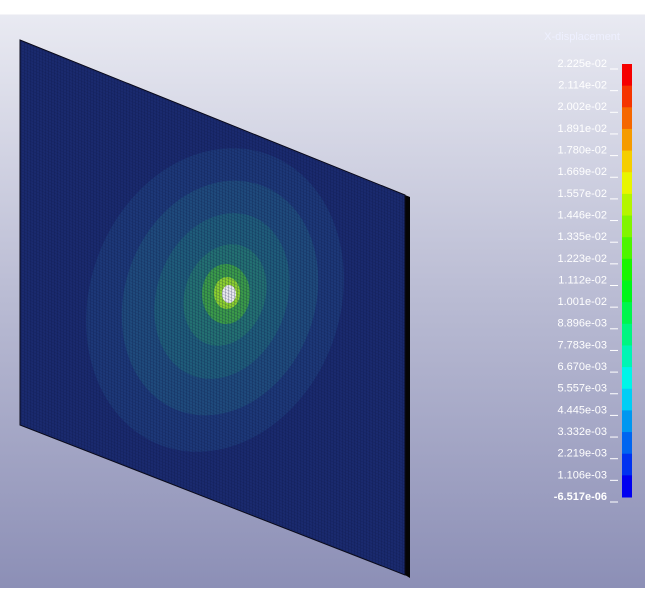  What do you see at coordinates (582, 151) in the screenshot?
I see `legend-label: 1.780e-02` at bounding box center [582, 151].